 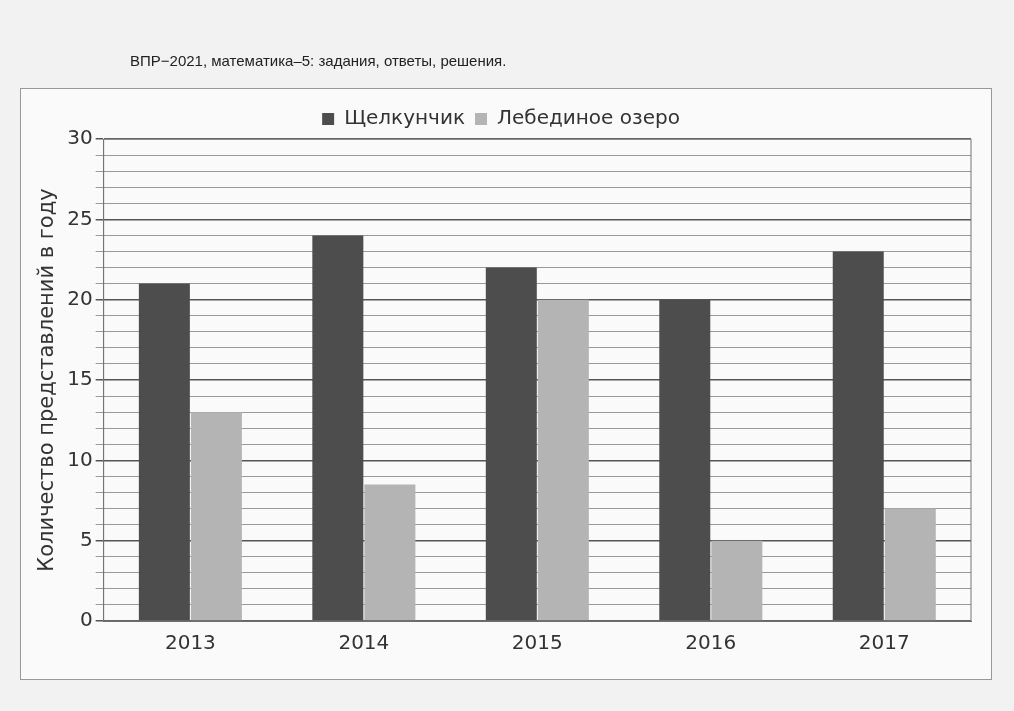 What do you see at coordinates (364, 642) in the screenshot?
I see `x-tick-label: 2014` at bounding box center [364, 642].